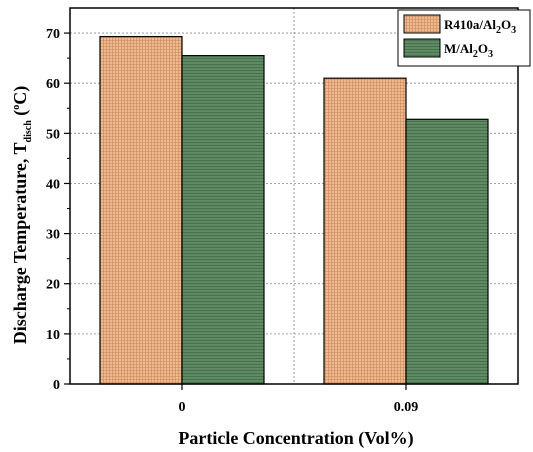 This screenshot has height=452, width=533. I want to click on y-tick-label: 60, so click(53, 84).